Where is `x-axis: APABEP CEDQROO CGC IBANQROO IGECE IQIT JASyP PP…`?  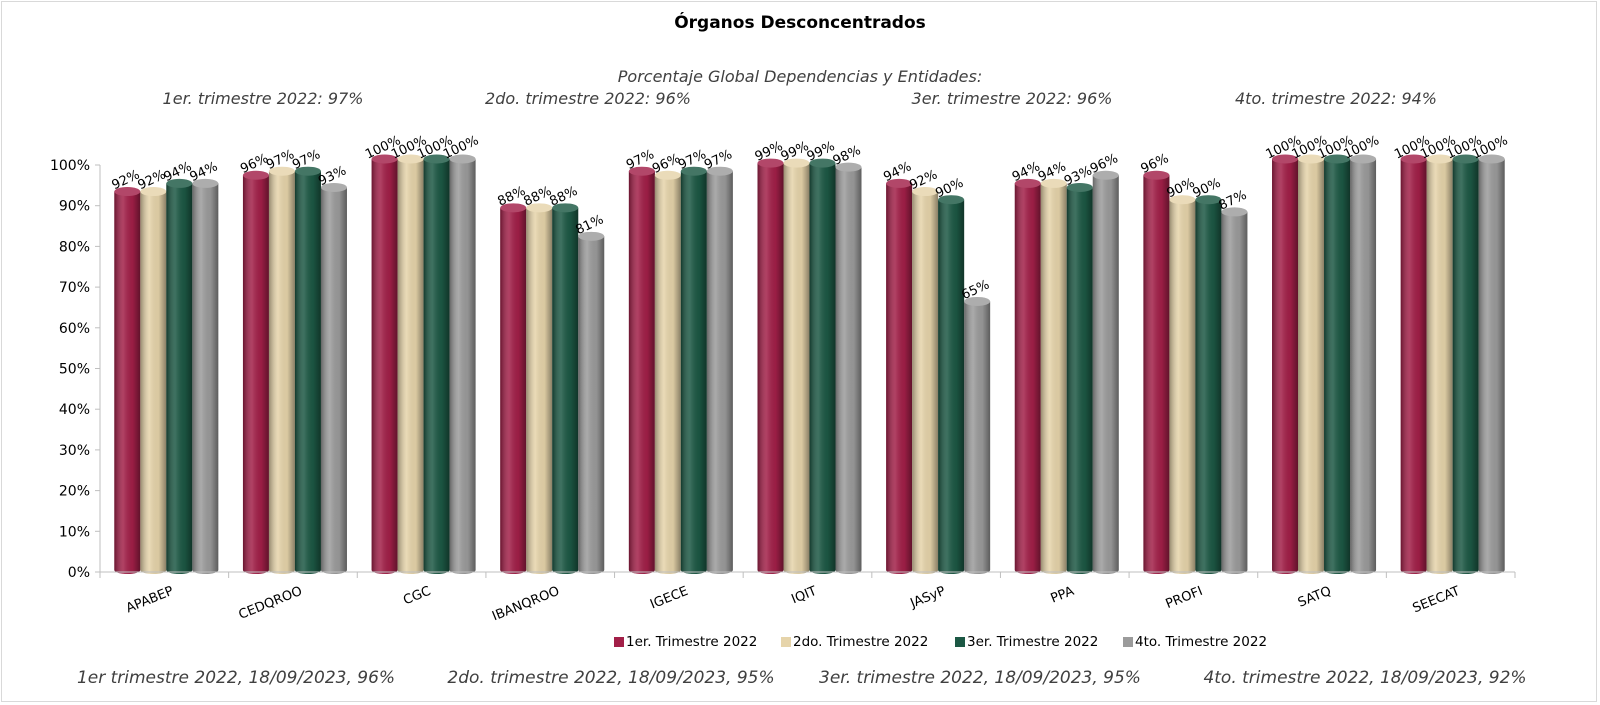 x-axis: APABEP CEDQROO CGC IBANQROO IGECE IQIT JASyP PP… is located at coordinates (807, 598).